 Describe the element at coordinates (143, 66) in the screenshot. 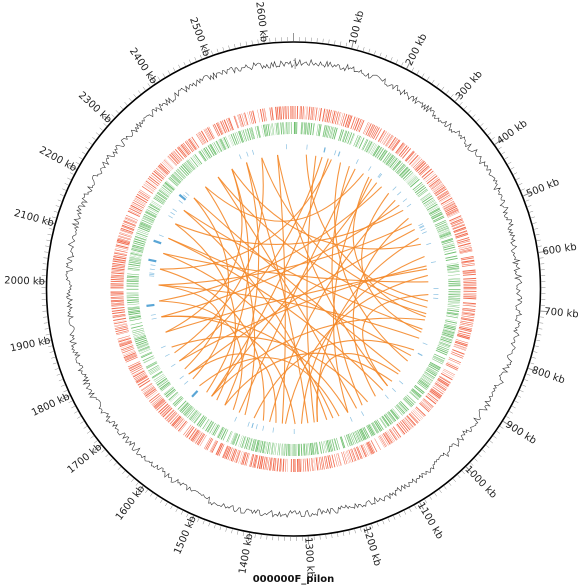

I see `kb-tick-label: 2400 kb` at that location.